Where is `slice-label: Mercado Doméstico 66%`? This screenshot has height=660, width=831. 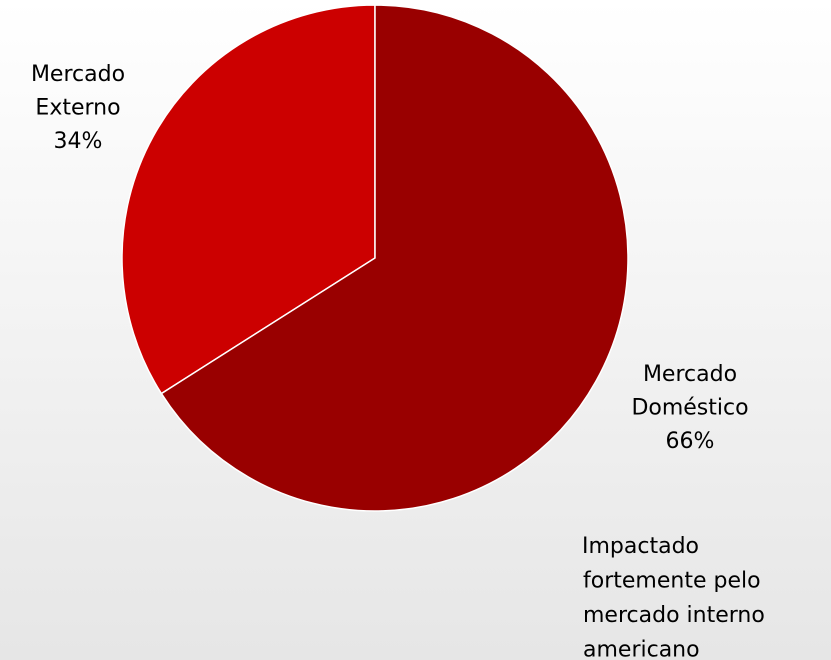
slice-label: Mercado Doméstico 66% is located at coordinates (689, 408).